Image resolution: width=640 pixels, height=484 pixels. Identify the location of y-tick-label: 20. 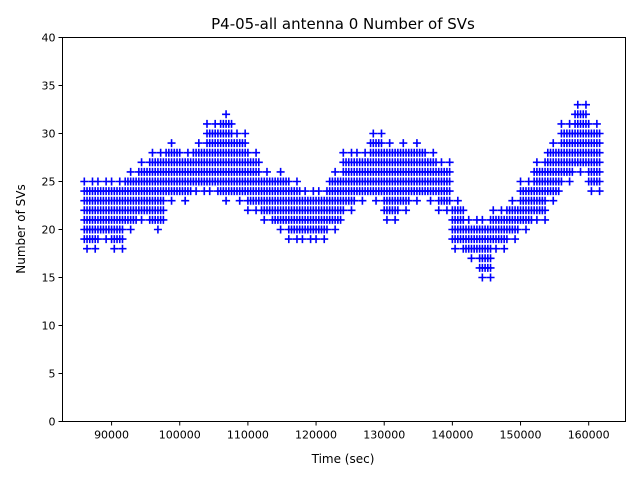
(49, 230).